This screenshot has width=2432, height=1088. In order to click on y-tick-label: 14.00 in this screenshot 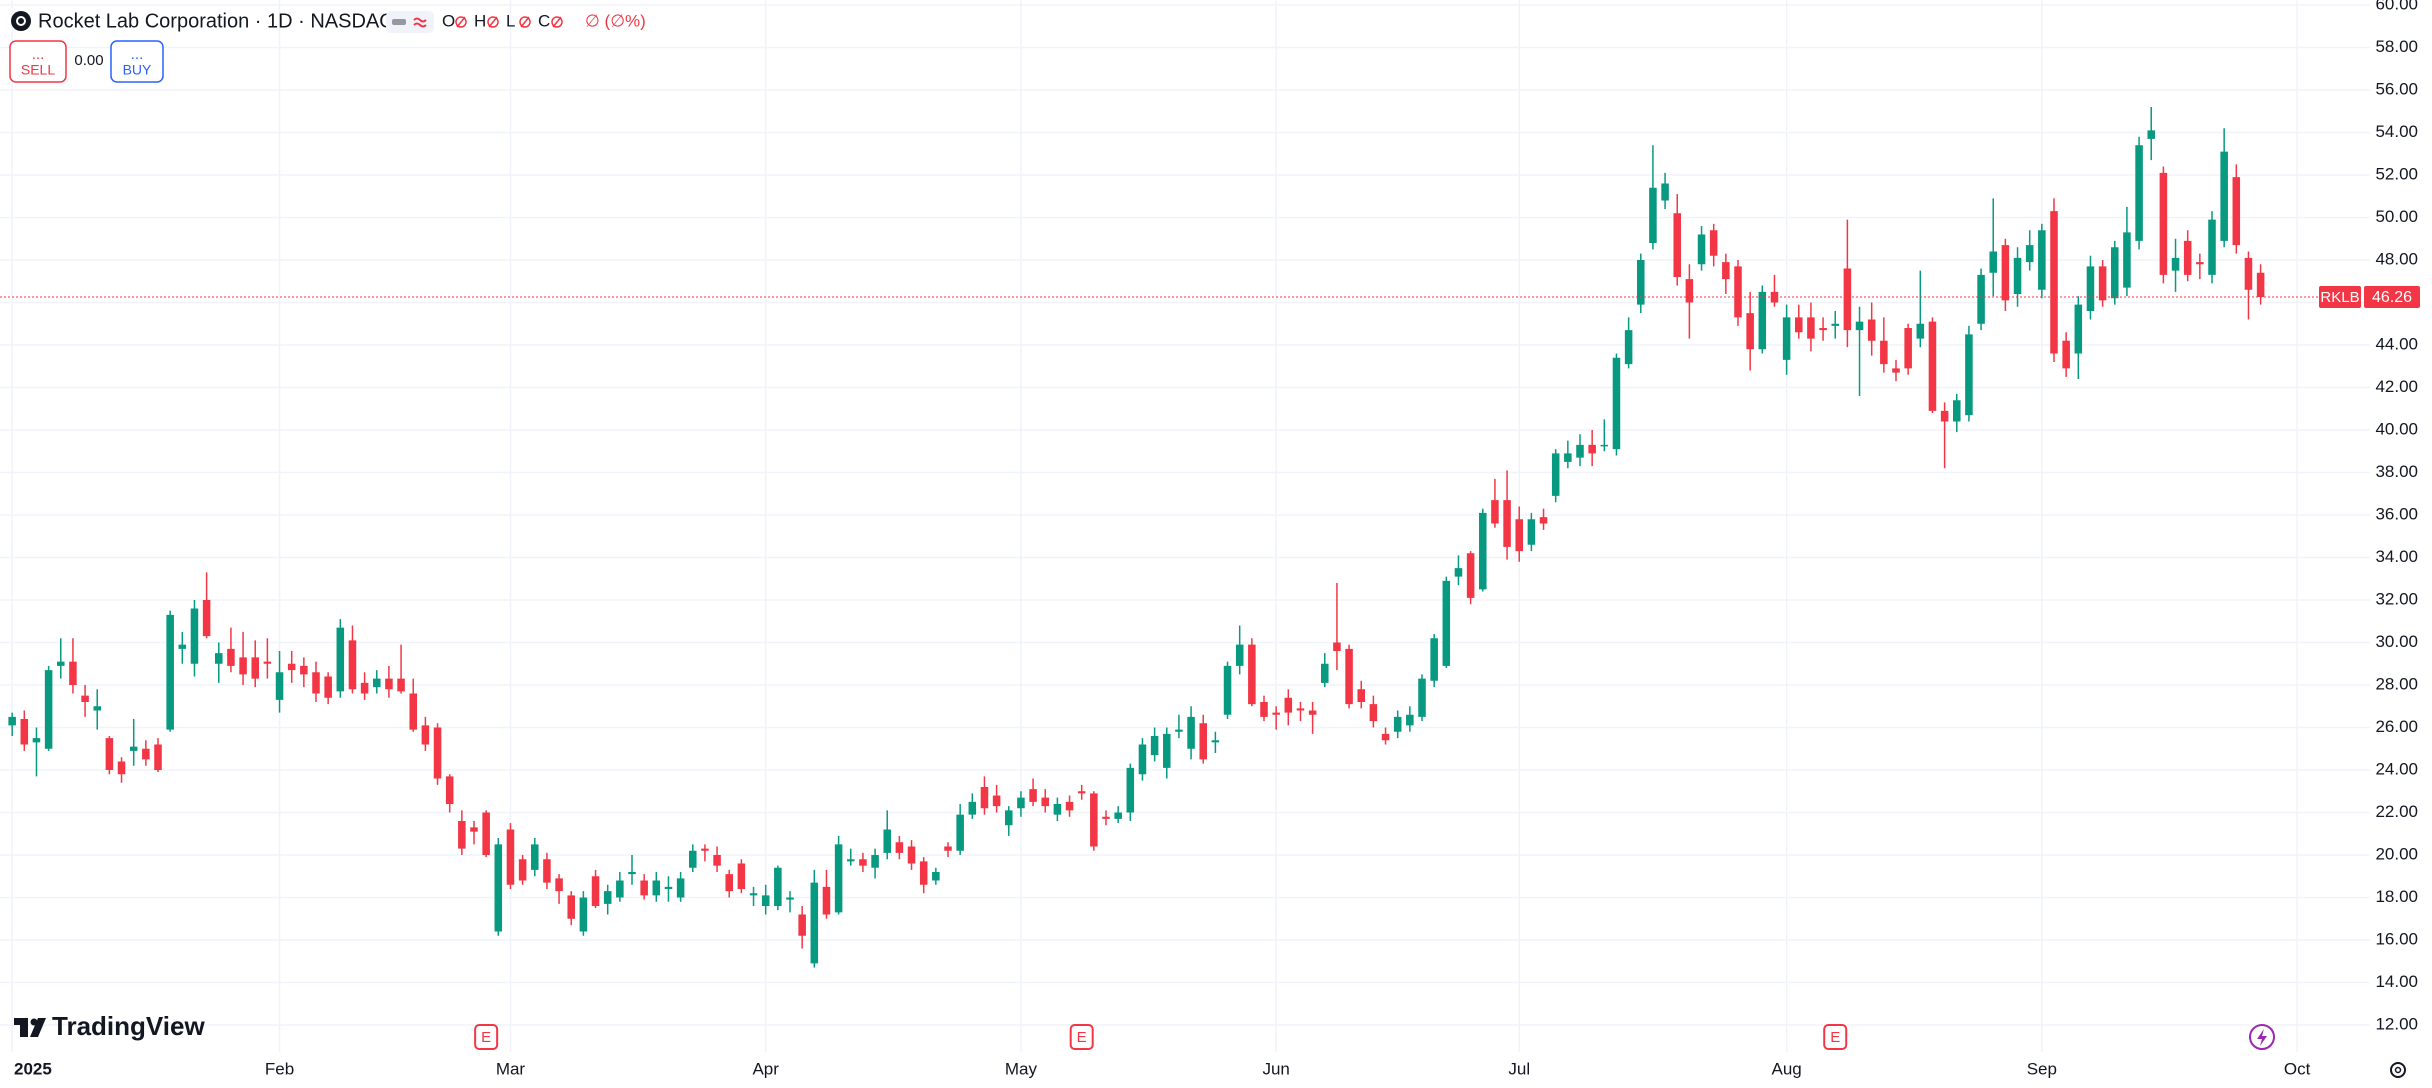, I will do `click(2396, 981)`.